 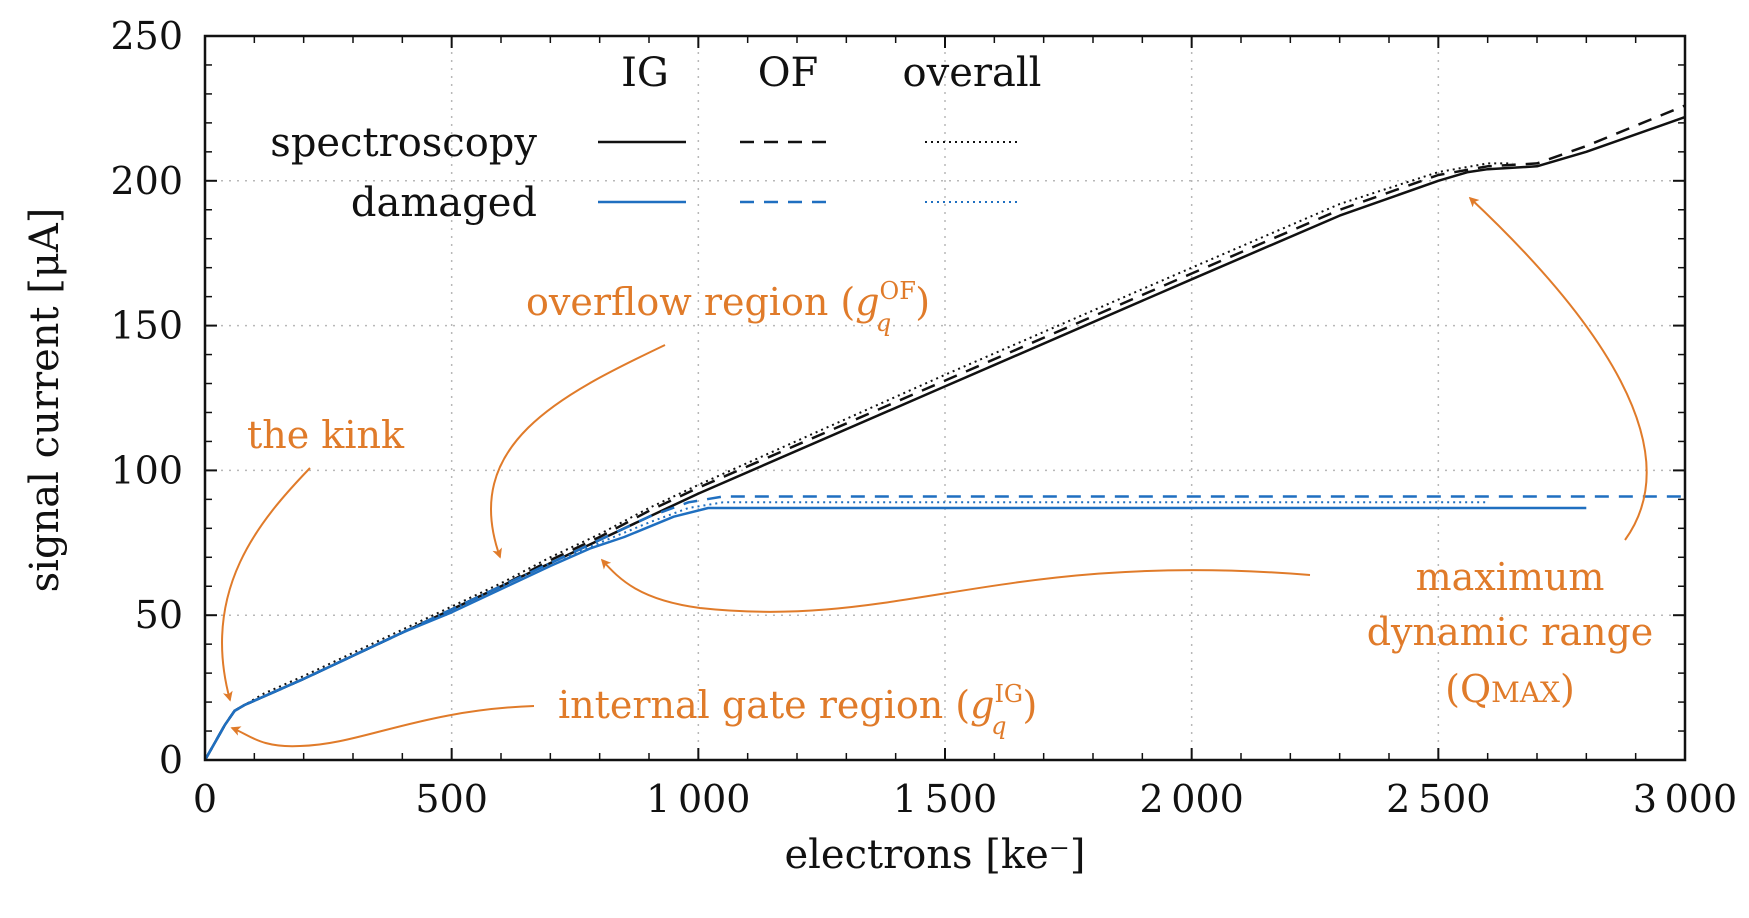 I want to click on annotation-arrow-maximum-left, so click(x=955, y=585).